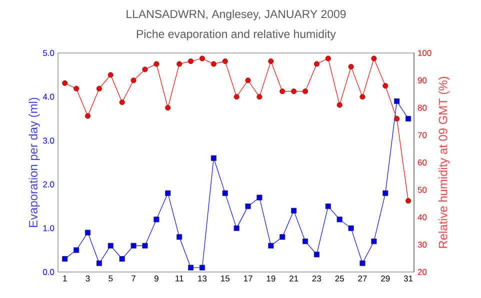  What do you see at coordinates (422, 189) in the screenshot?
I see `y2-tick-label: 50` at bounding box center [422, 189].